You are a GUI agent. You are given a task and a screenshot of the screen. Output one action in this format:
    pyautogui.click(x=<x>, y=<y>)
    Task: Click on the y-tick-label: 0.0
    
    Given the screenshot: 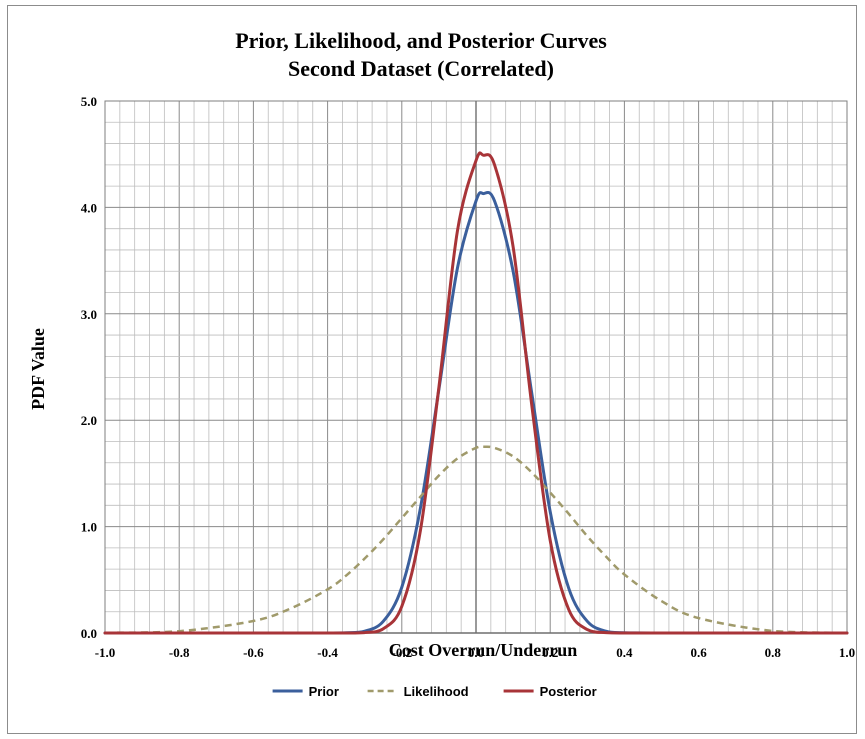 What is the action you would take?
    pyautogui.click(x=89, y=633)
    